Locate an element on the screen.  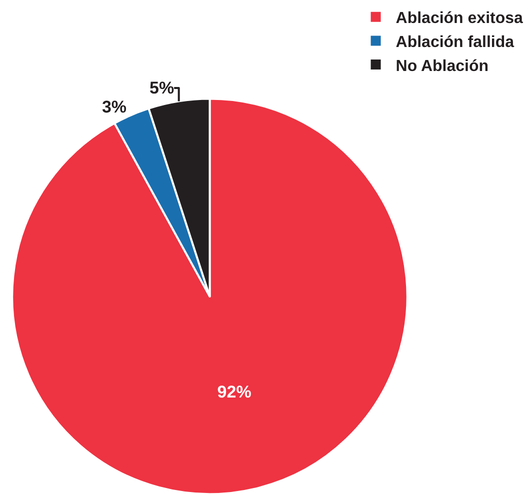
data-label: 92% is located at coordinates (234, 392).